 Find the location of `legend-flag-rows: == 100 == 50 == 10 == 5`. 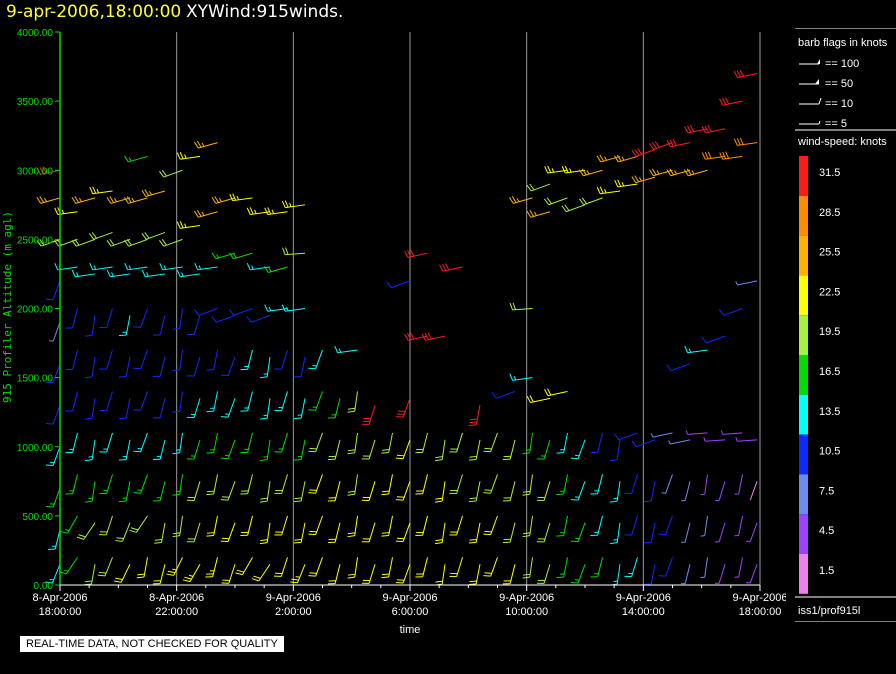

legend-flag-rows: == 100 == 50 == 10 == 5 is located at coordinates (829, 94).